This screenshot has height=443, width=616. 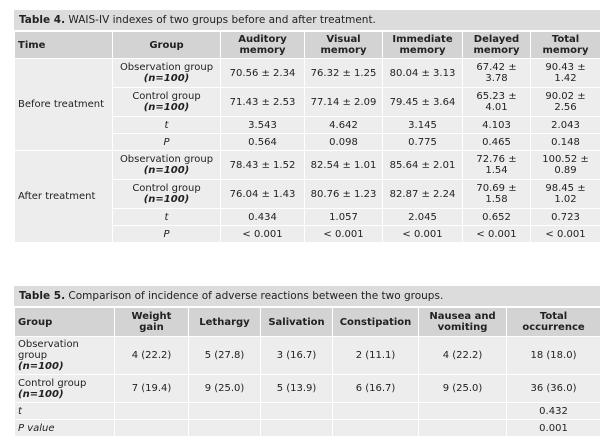 I want to click on value-cell: 70.69 ± 1.58, so click(x=496, y=194).